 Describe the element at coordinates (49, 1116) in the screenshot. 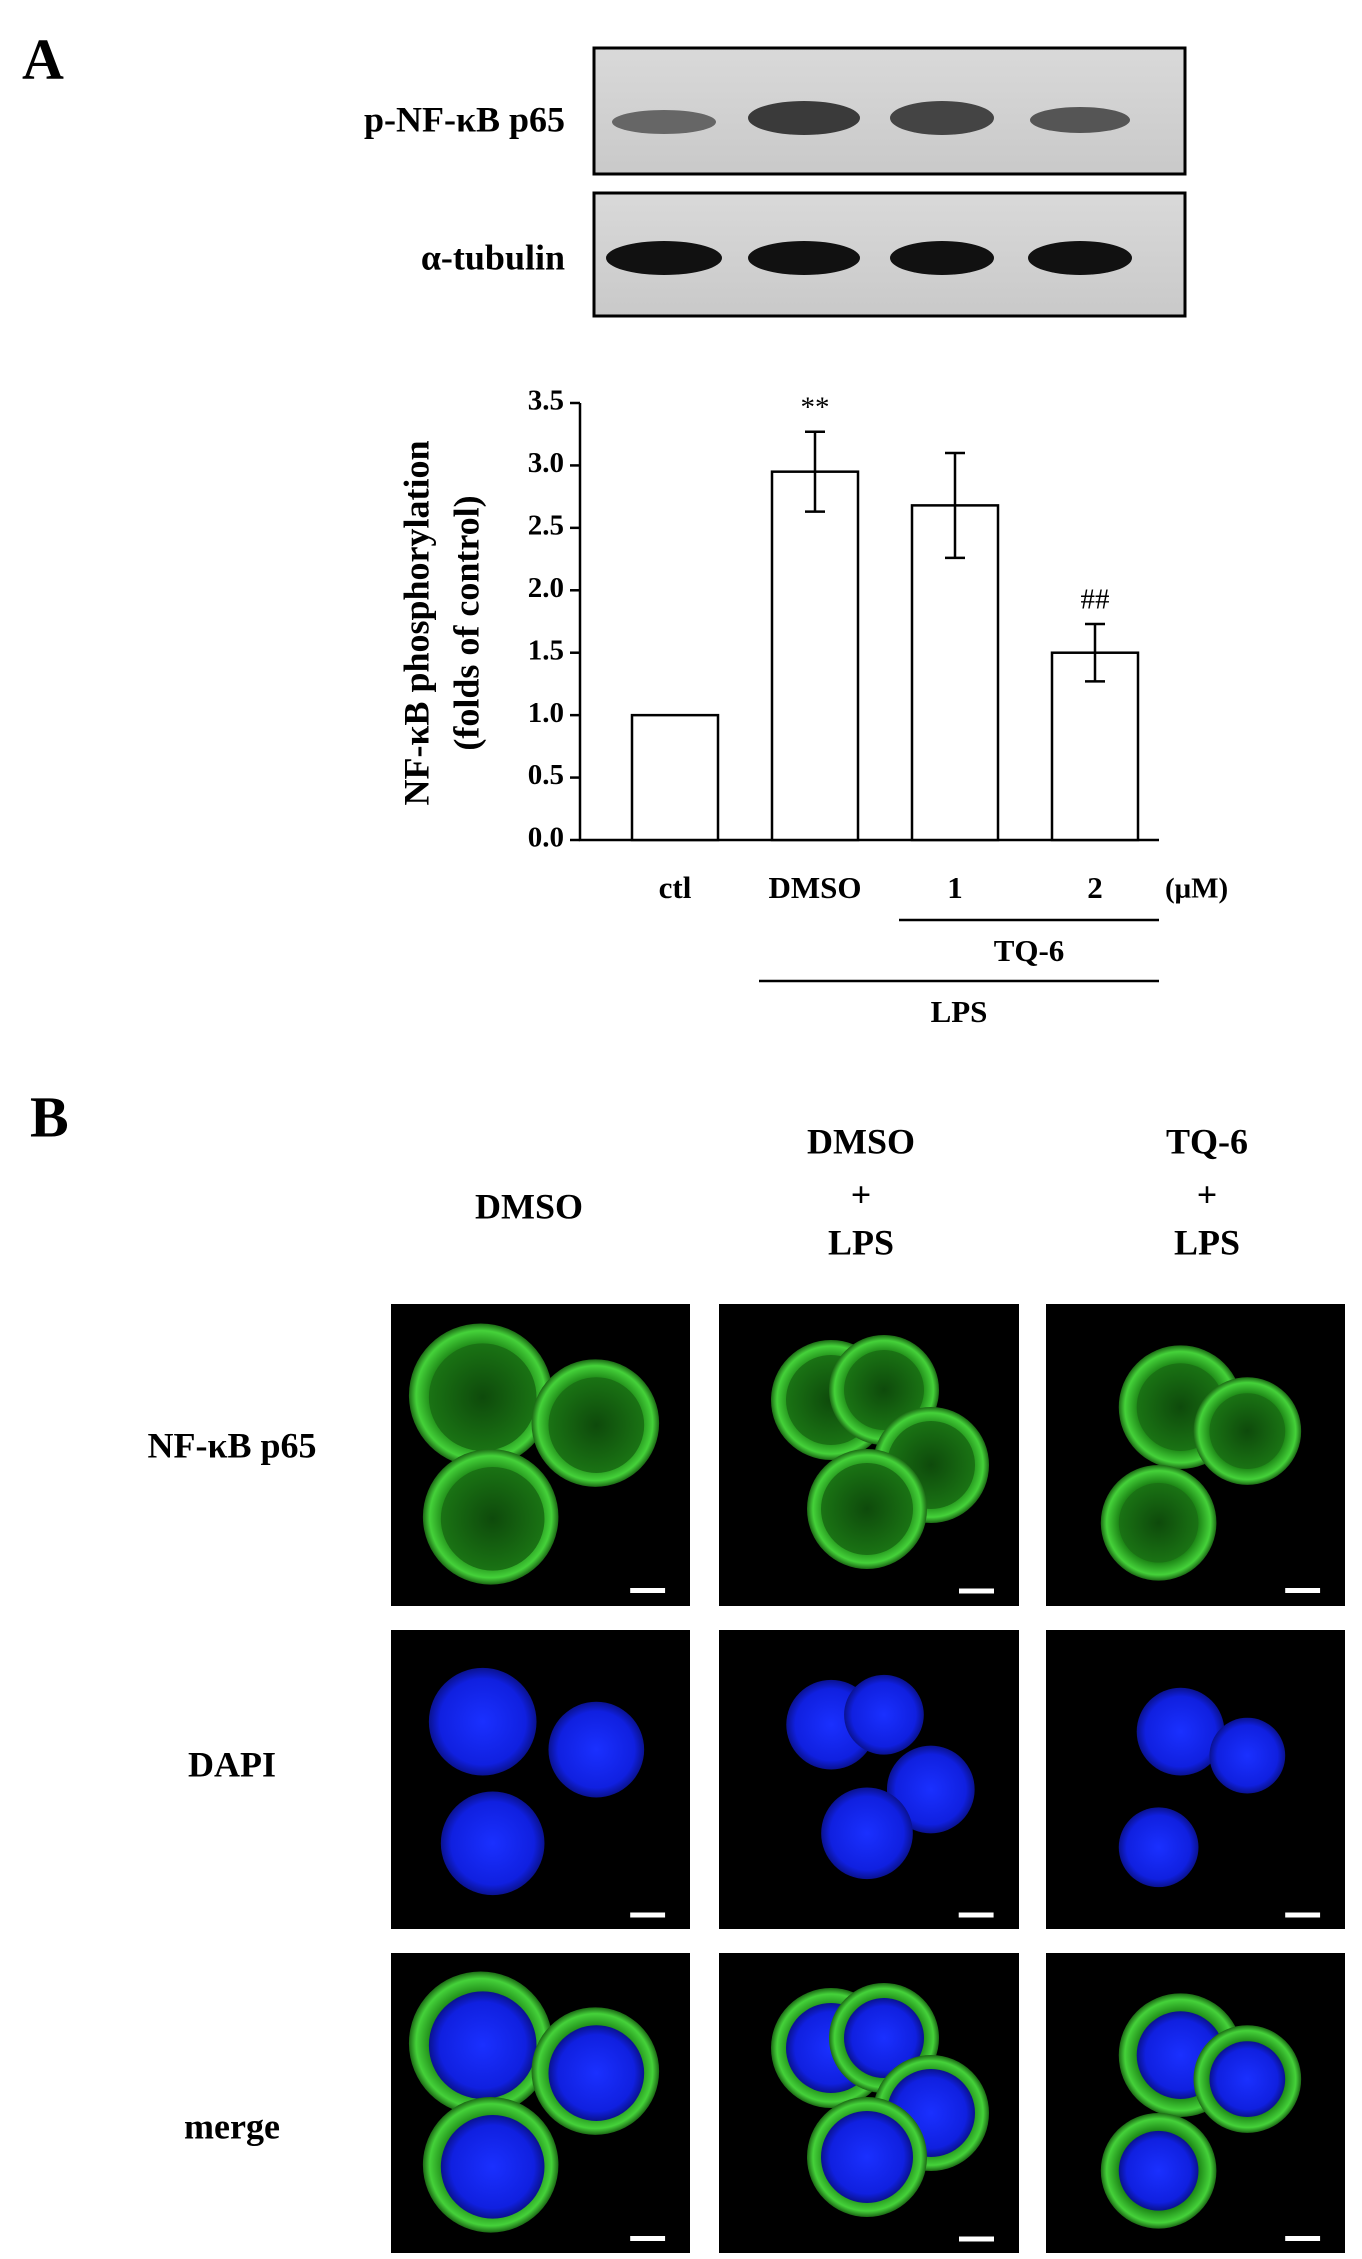

I see `panel-label: B` at that location.